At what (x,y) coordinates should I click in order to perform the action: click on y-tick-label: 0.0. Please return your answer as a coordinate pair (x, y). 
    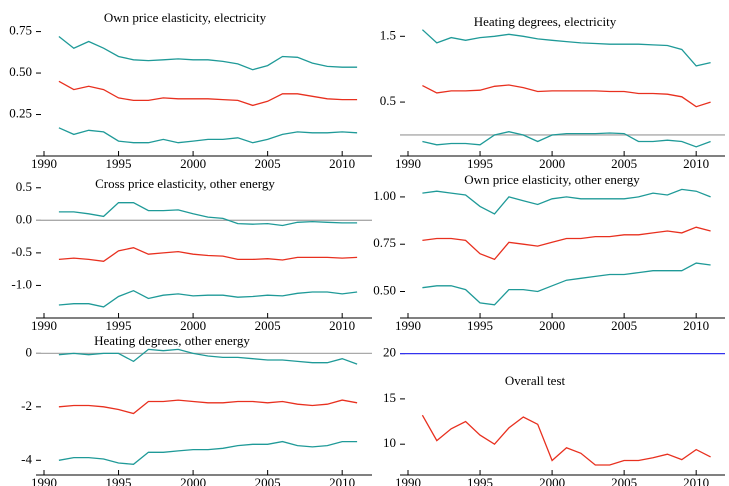
    Looking at the image, I should click on (24, 218).